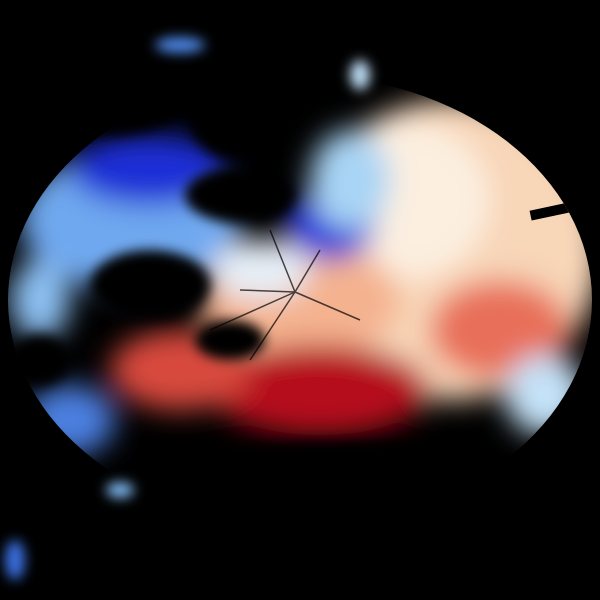 Image resolution: width=600 pixels, height=600 pixels. What do you see at coordinates (40, 300) in the screenshot?
I see `blue-west` at bounding box center [40, 300].